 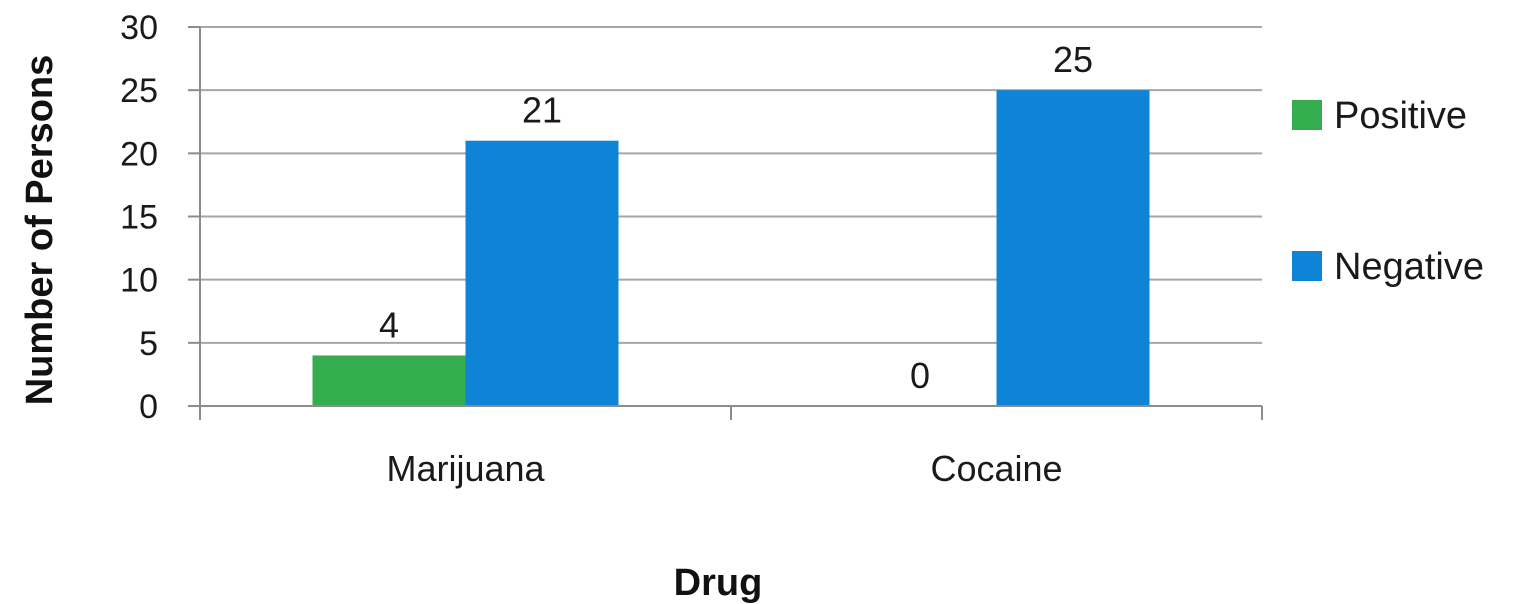 What do you see at coordinates (40, 230) in the screenshot?
I see `y-axis-title: Number of Persons` at bounding box center [40, 230].